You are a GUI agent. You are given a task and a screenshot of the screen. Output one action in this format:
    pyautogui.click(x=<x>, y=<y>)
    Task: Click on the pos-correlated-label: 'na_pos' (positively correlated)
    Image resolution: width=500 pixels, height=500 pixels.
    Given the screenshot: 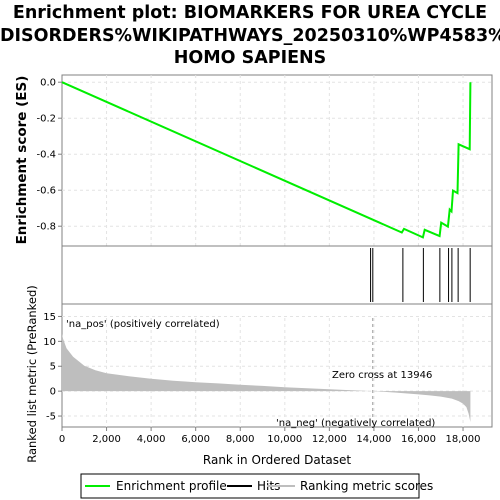 What is the action you would take?
    pyautogui.click(x=143, y=324)
    